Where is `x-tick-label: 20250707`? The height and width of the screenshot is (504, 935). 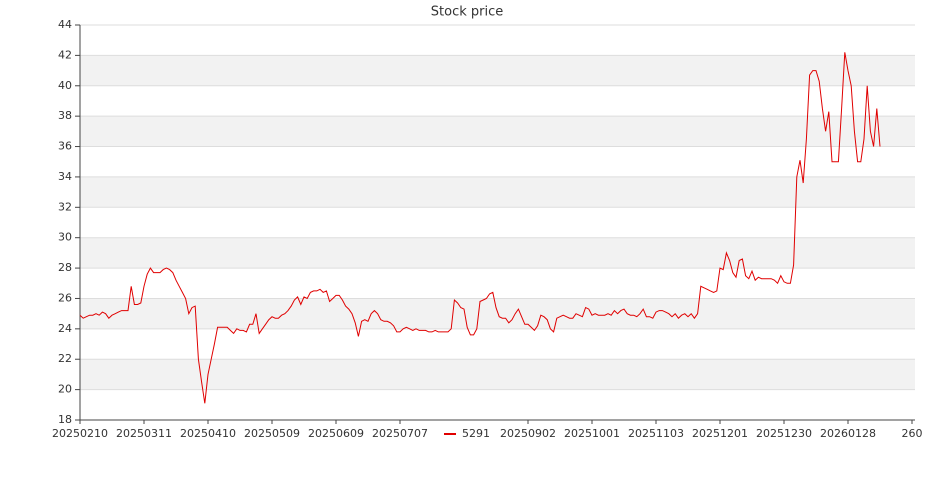
x-tick-label: 20250707 is located at coordinates (400, 433).